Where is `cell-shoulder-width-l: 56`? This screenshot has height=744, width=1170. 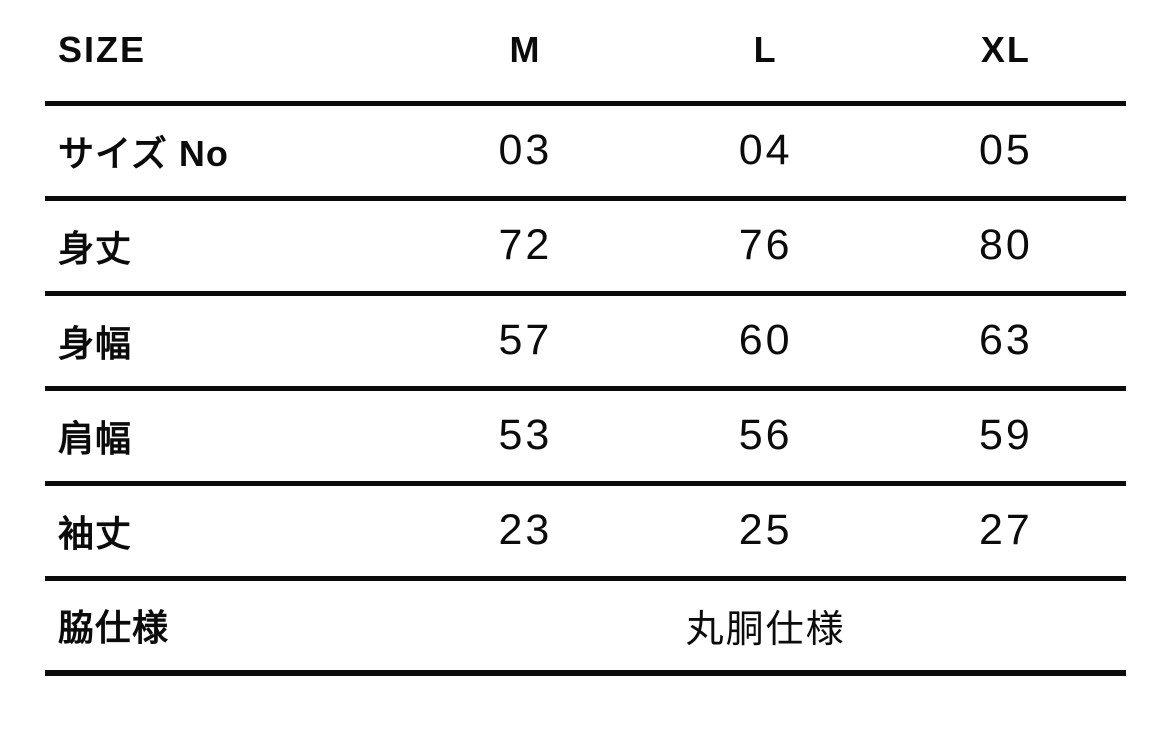 cell-shoulder-width-l: 56 is located at coordinates (765, 437).